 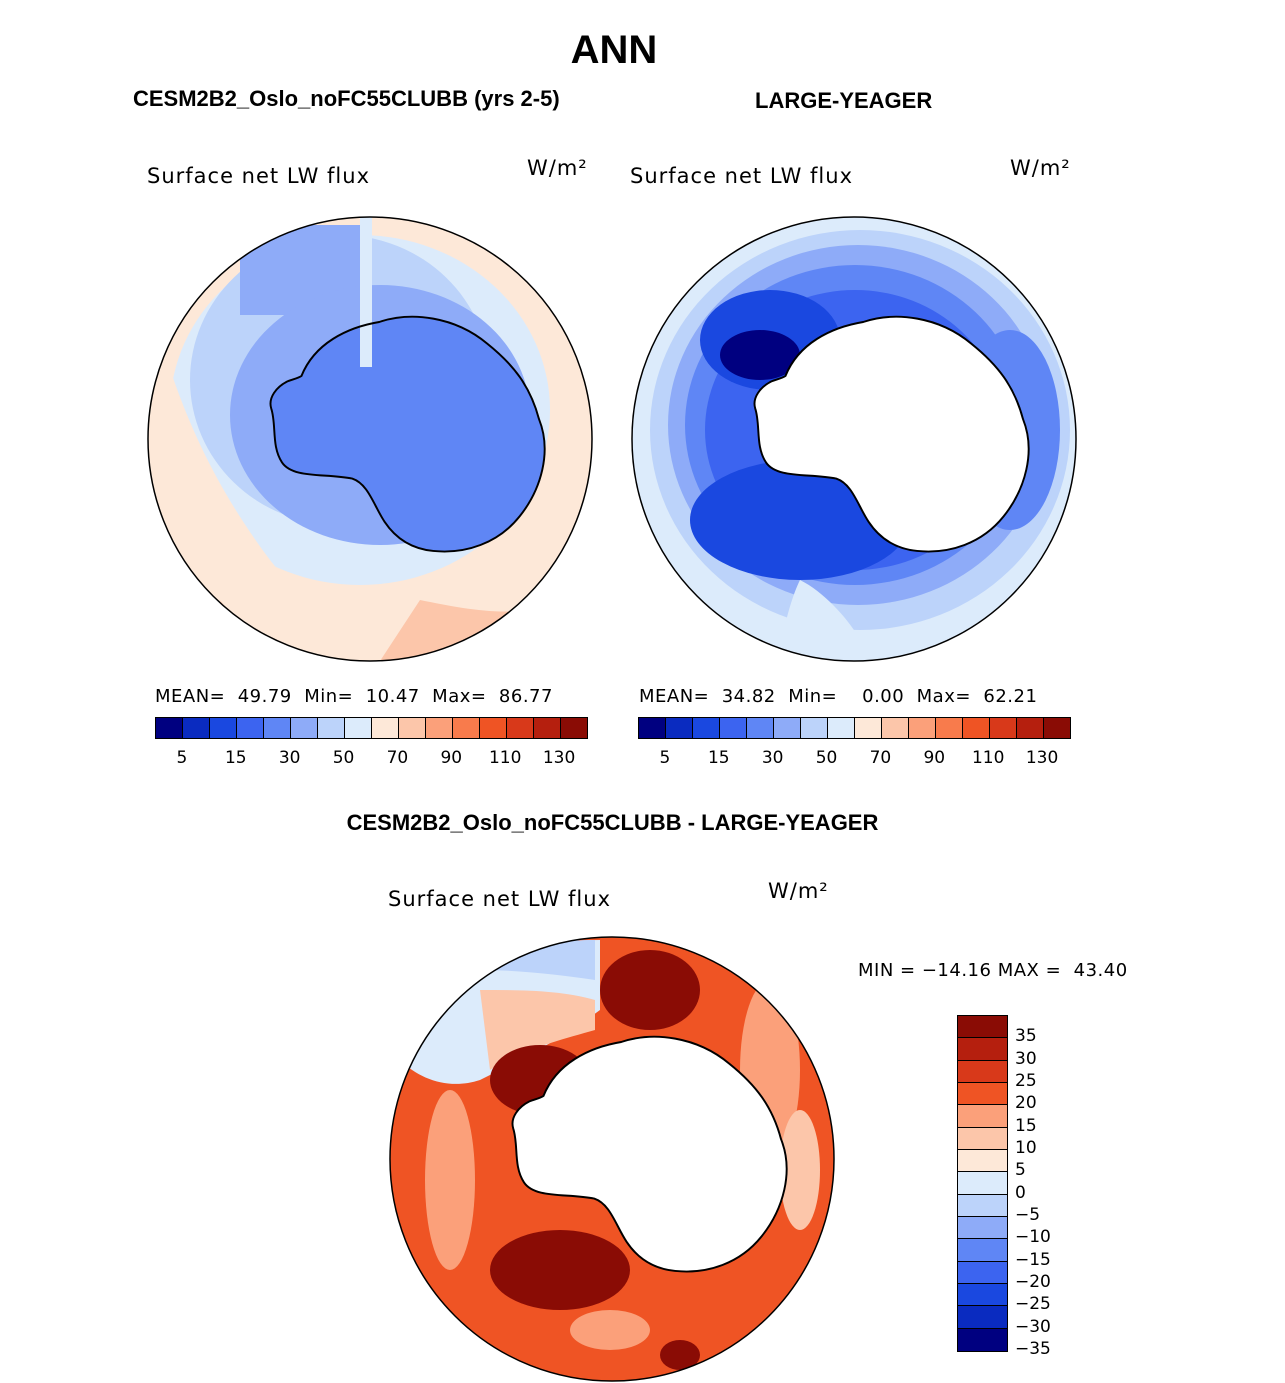 I want to click on diff-case-title: CESM2B2_Oslo_noFC55CLUBB - LARGE-YEAGER, so click(x=612, y=822).